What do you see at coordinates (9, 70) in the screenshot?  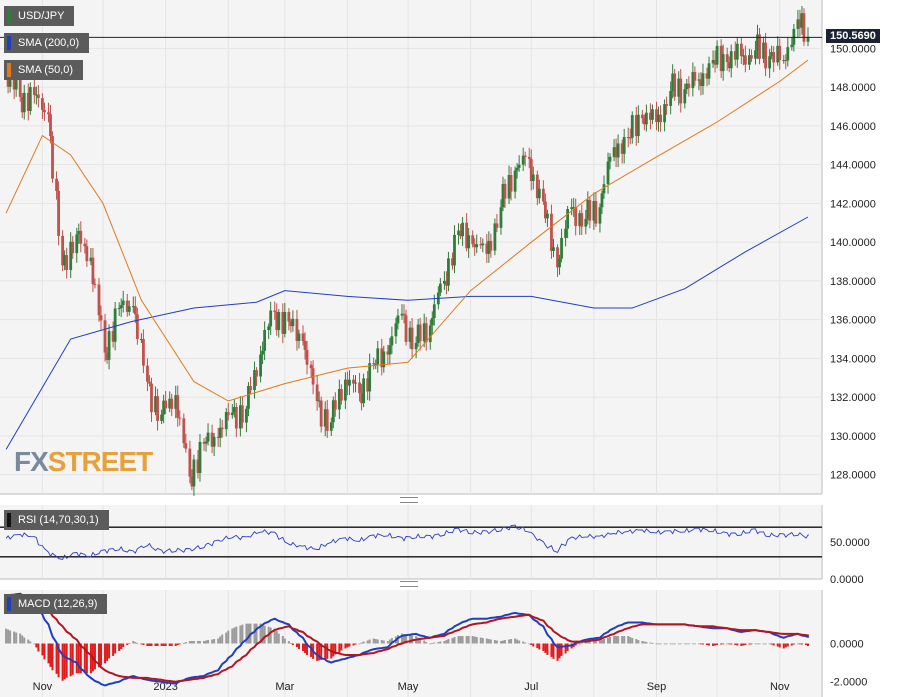 I see `sma50-color-swatch` at bounding box center [9, 70].